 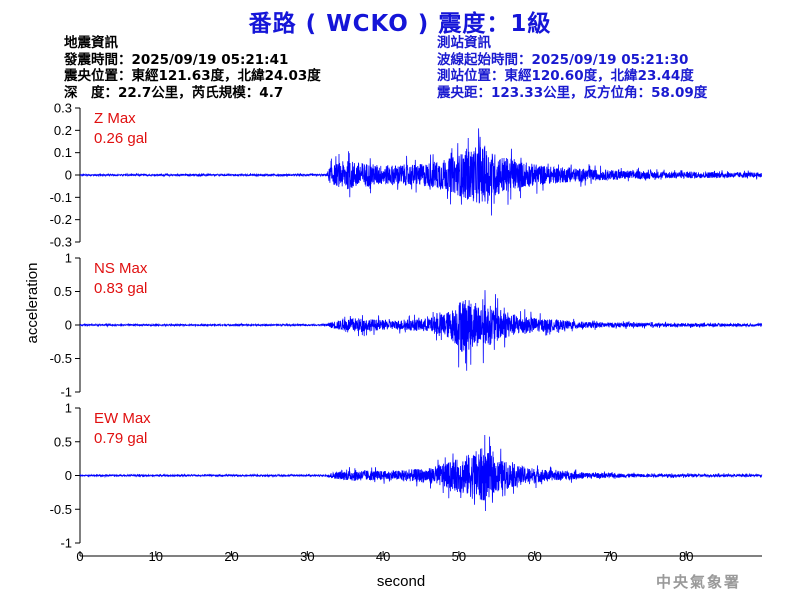 What do you see at coordinates (307, 556) in the screenshot?
I see `x-tick-label: 30` at bounding box center [307, 556].